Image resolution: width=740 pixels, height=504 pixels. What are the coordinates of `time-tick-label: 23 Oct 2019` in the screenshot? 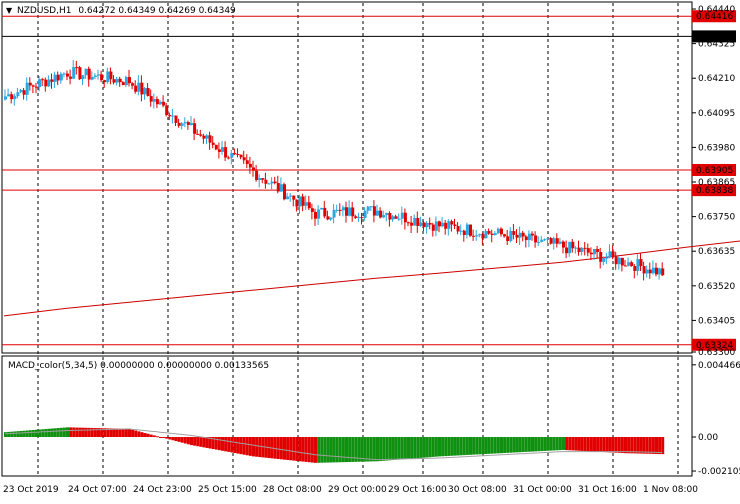 It's located at (31, 490).